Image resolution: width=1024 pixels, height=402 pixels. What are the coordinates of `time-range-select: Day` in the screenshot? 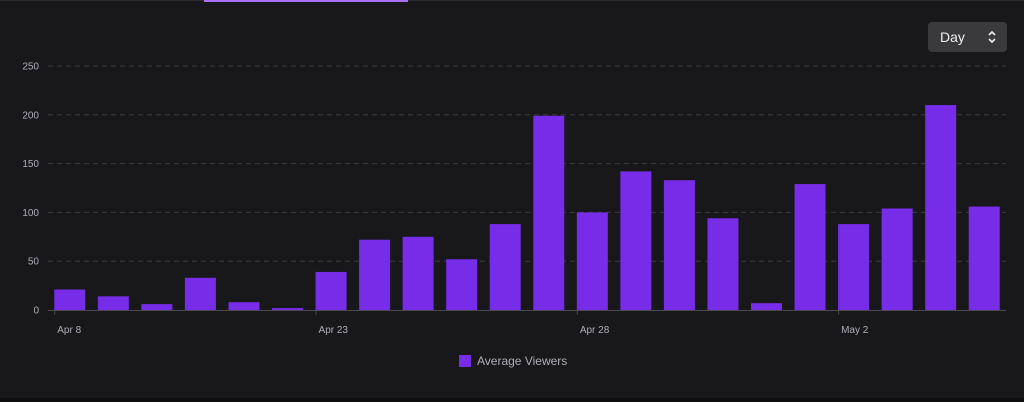 It's located at (967, 37).